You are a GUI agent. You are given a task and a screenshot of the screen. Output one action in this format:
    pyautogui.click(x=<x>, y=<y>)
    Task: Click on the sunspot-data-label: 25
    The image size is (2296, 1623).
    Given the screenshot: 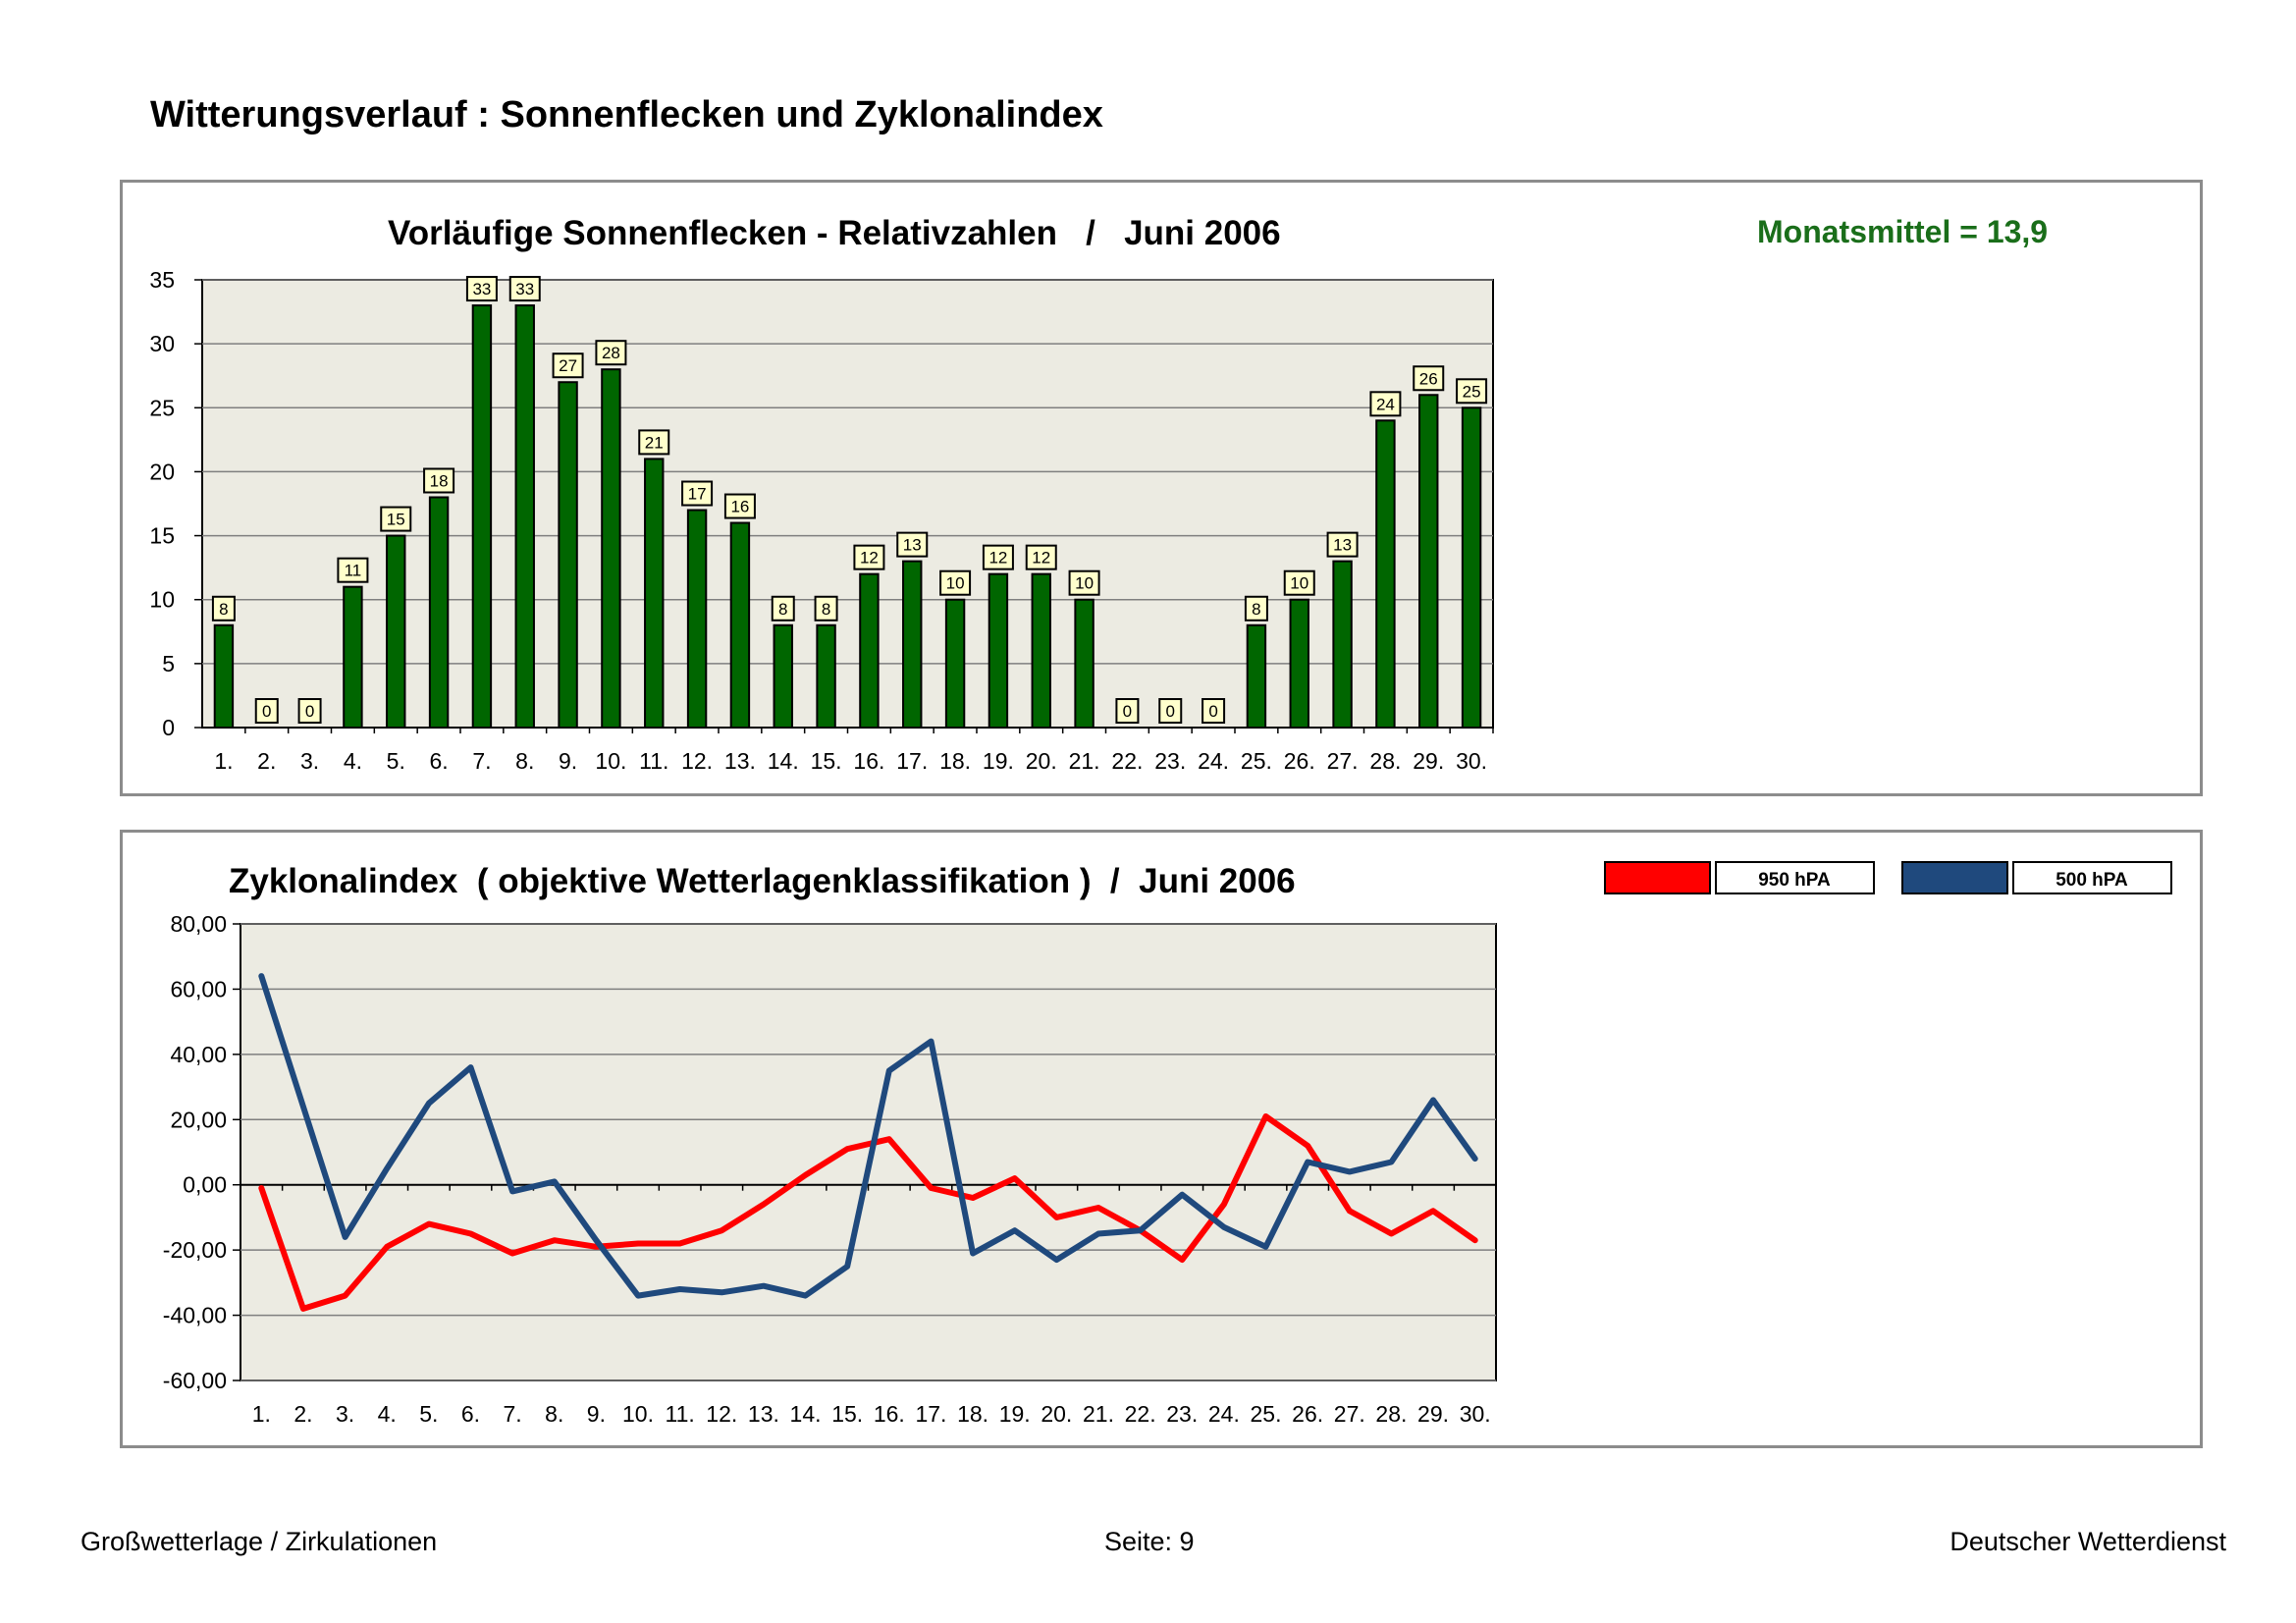 What is the action you would take?
    pyautogui.click(x=1472, y=392)
    